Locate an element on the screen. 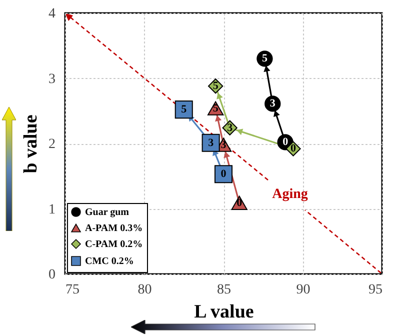 This screenshot has height=335, width=400. legend-label: C-PAM 0.2% is located at coordinates (114, 244).